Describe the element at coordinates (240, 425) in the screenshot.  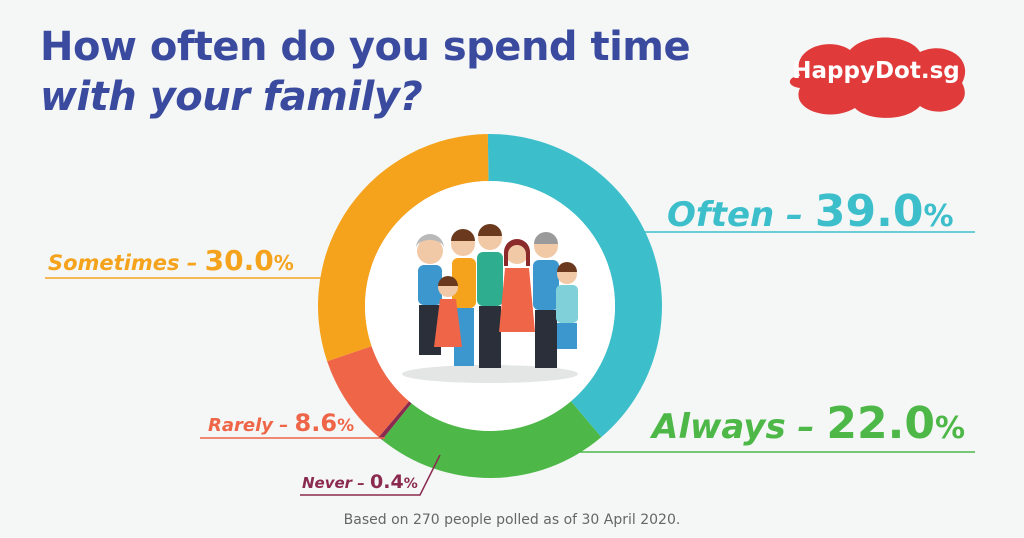
I see `label-rarely-name: Rarely` at that location.